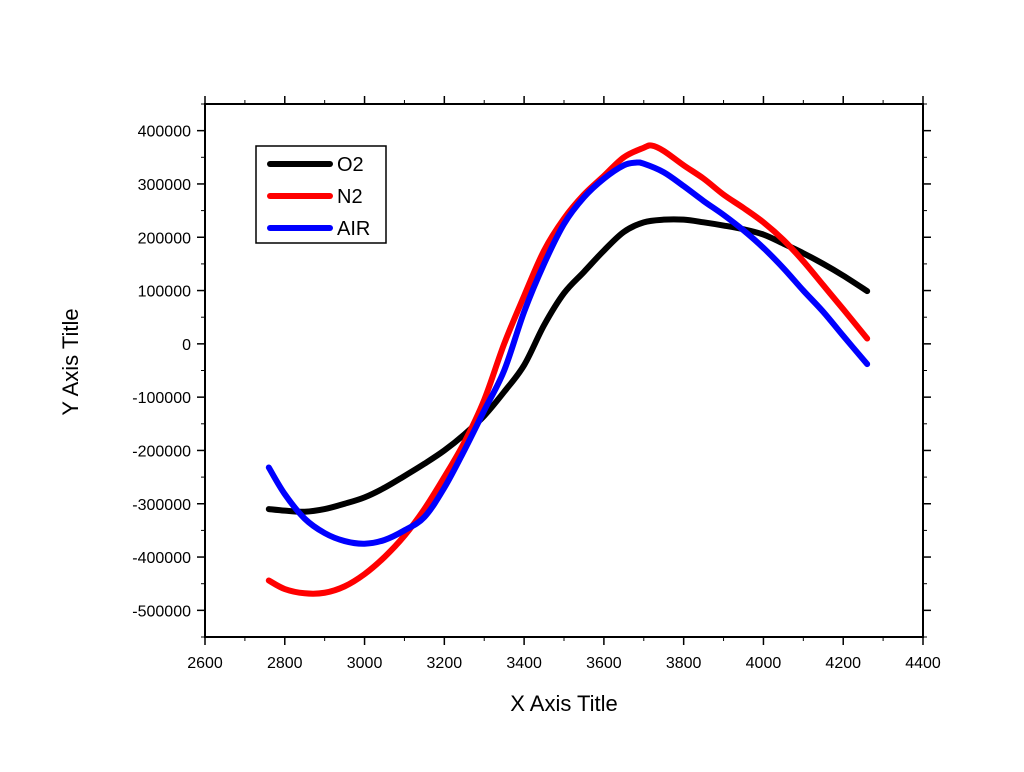 This screenshot has height=772, width=1024. Describe the element at coordinates (923, 663) in the screenshot. I see `x-tick-label: 4400` at that location.